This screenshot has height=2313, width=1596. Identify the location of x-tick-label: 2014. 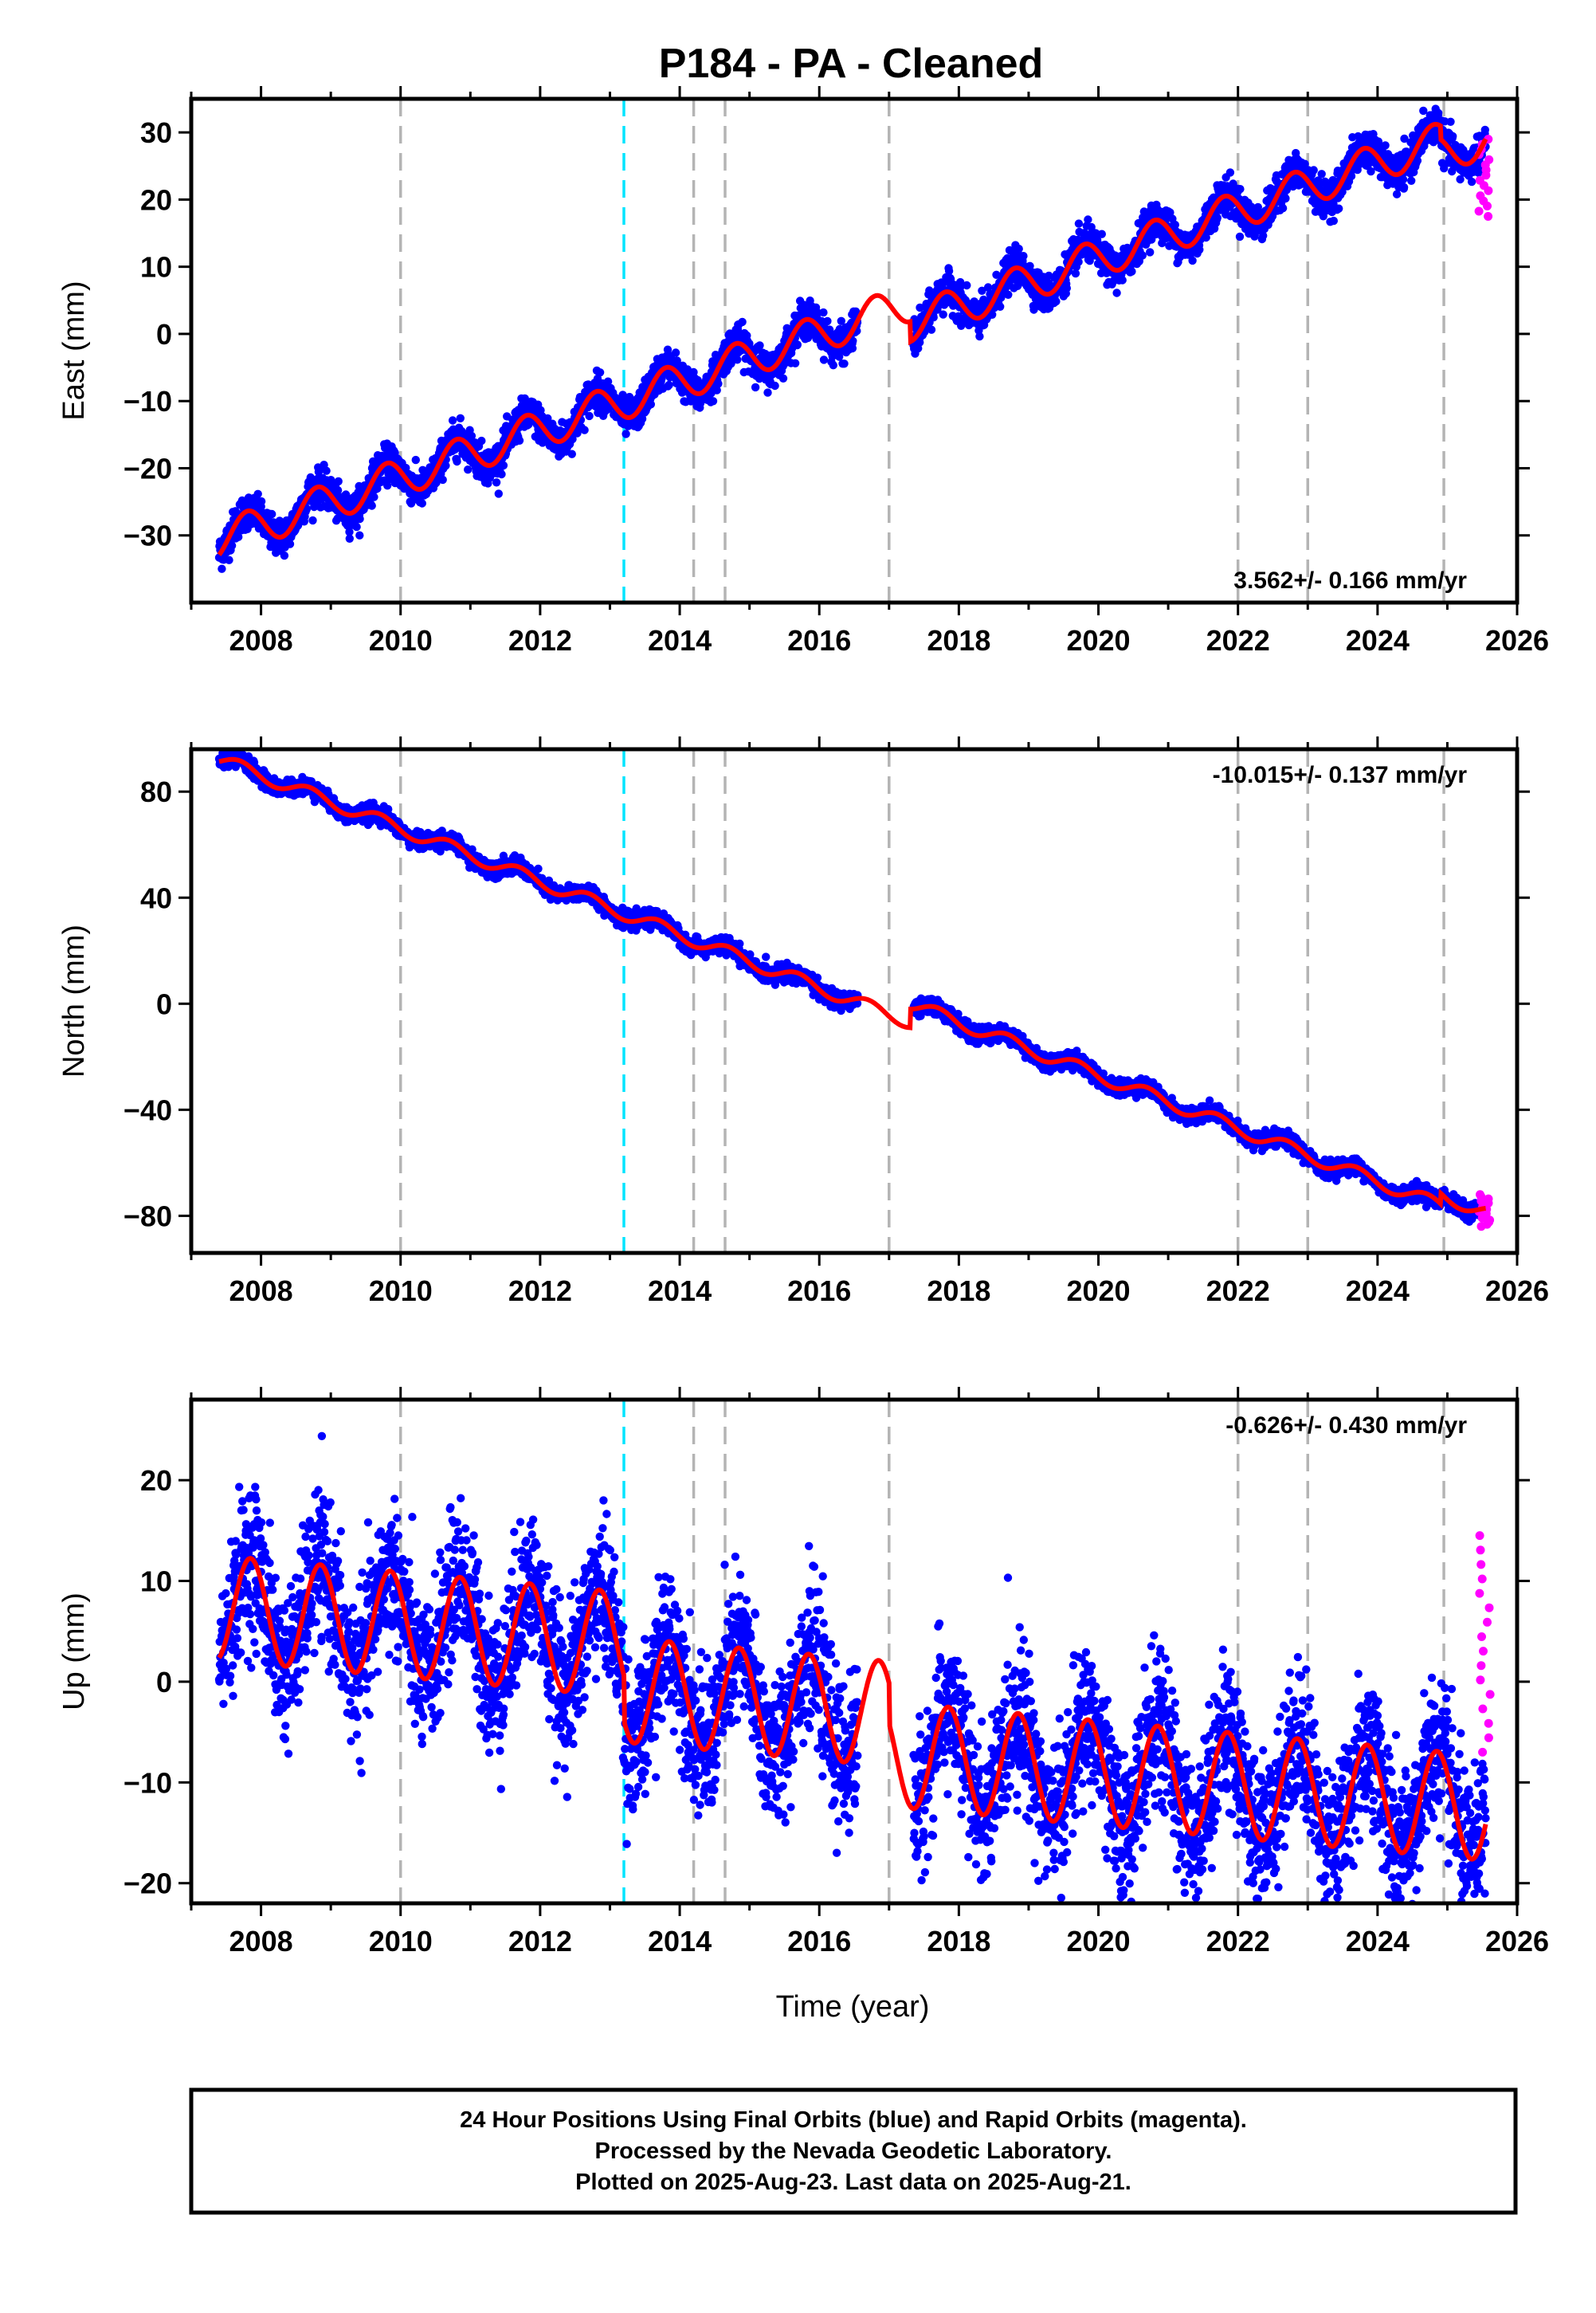
(680, 640).